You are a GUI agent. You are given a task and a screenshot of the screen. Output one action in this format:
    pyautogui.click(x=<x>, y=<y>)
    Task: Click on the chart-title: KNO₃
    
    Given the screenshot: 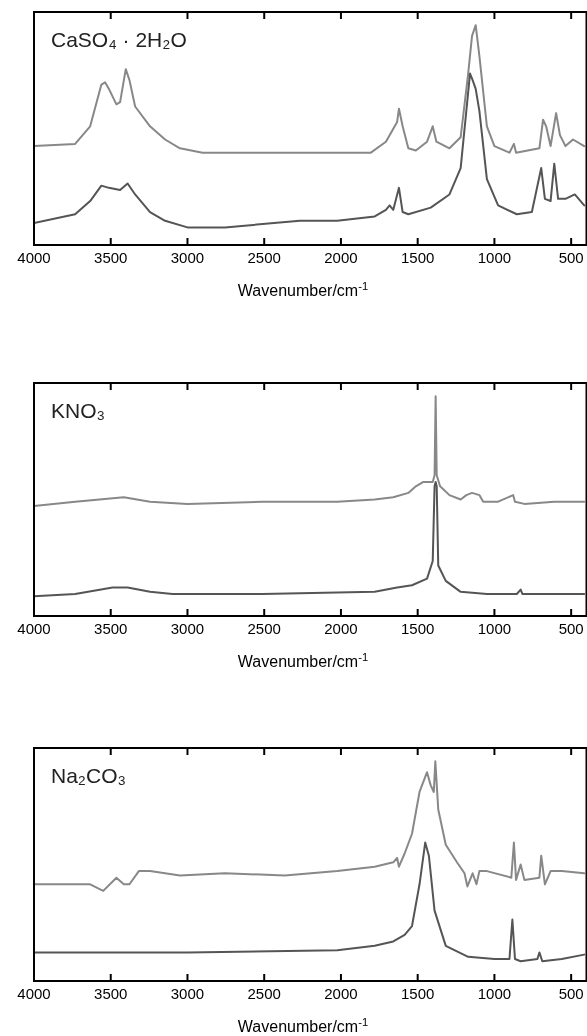 What is the action you would take?
    pyautogui.click(x=78, y=410)
    